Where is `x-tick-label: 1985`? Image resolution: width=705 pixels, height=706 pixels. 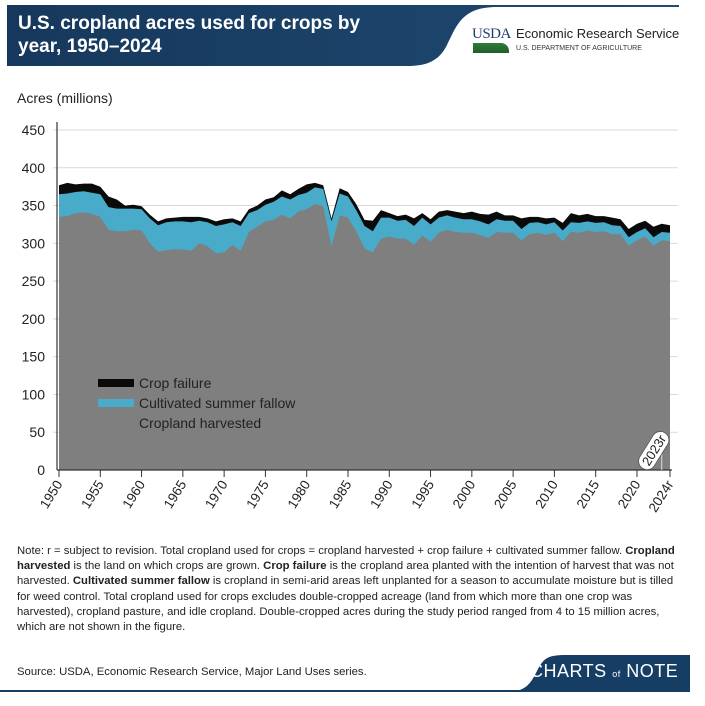 x-tick-label: 1985 is located at coordinates (340, 494).